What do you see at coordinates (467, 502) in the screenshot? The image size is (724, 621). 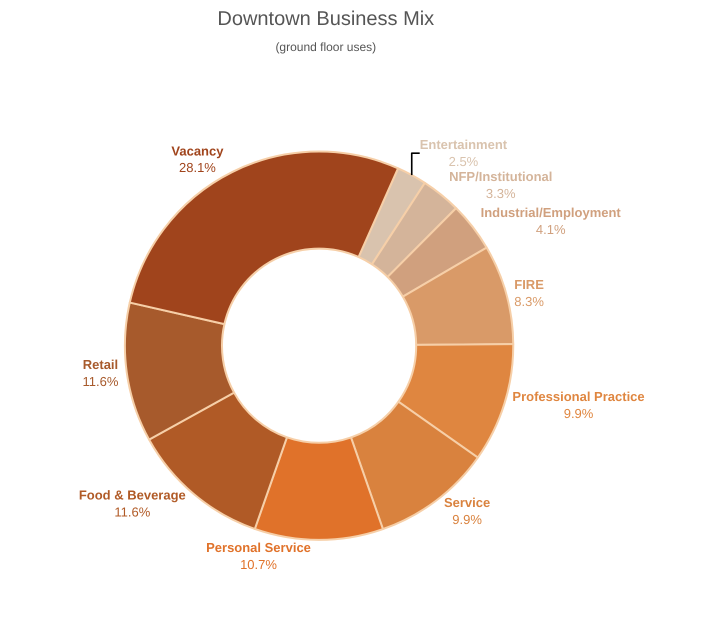 I see `slice-label: Service` at bounding box center [467, 502].